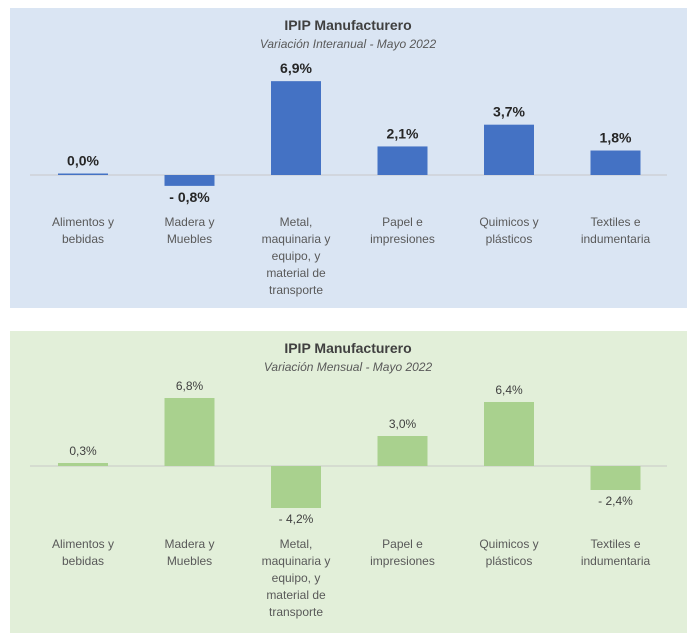 Image resolution: width=700 pixels, height=641 pixels. Describe the element at coordinates (348, 44) in the screenshot. I see `chart-subtitle: Variación Interanual - Mayo 2022` at that location.